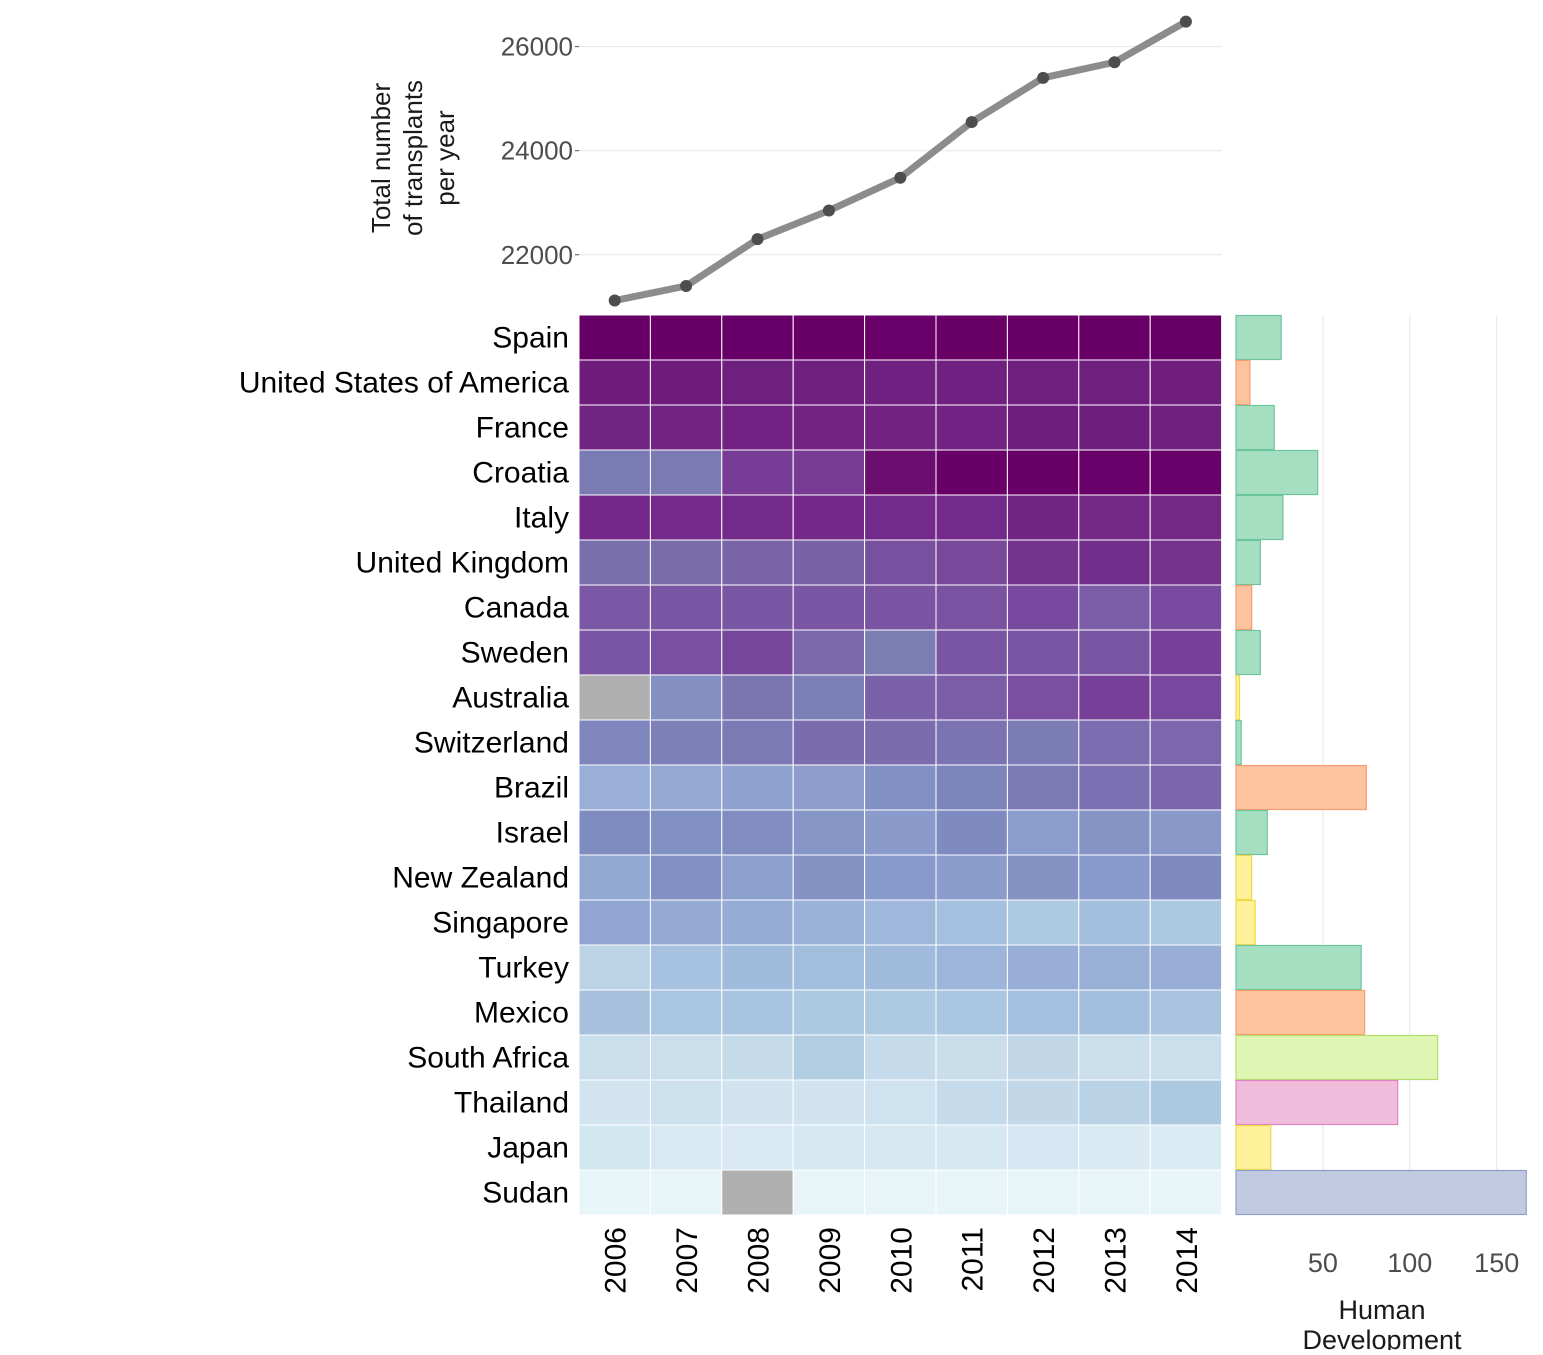  I want to click on heatmap-col-label: 2010, so click(901, 1260).